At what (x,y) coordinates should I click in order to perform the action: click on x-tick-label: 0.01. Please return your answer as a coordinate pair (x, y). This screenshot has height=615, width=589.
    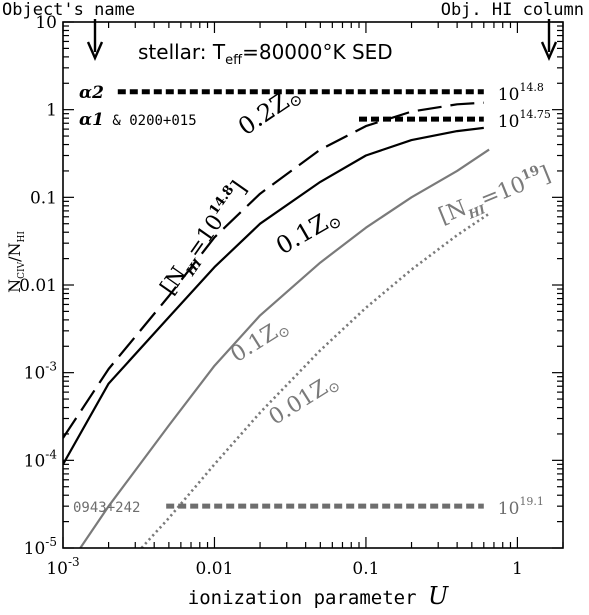
    Looking at the image, I should click on (215, 569).